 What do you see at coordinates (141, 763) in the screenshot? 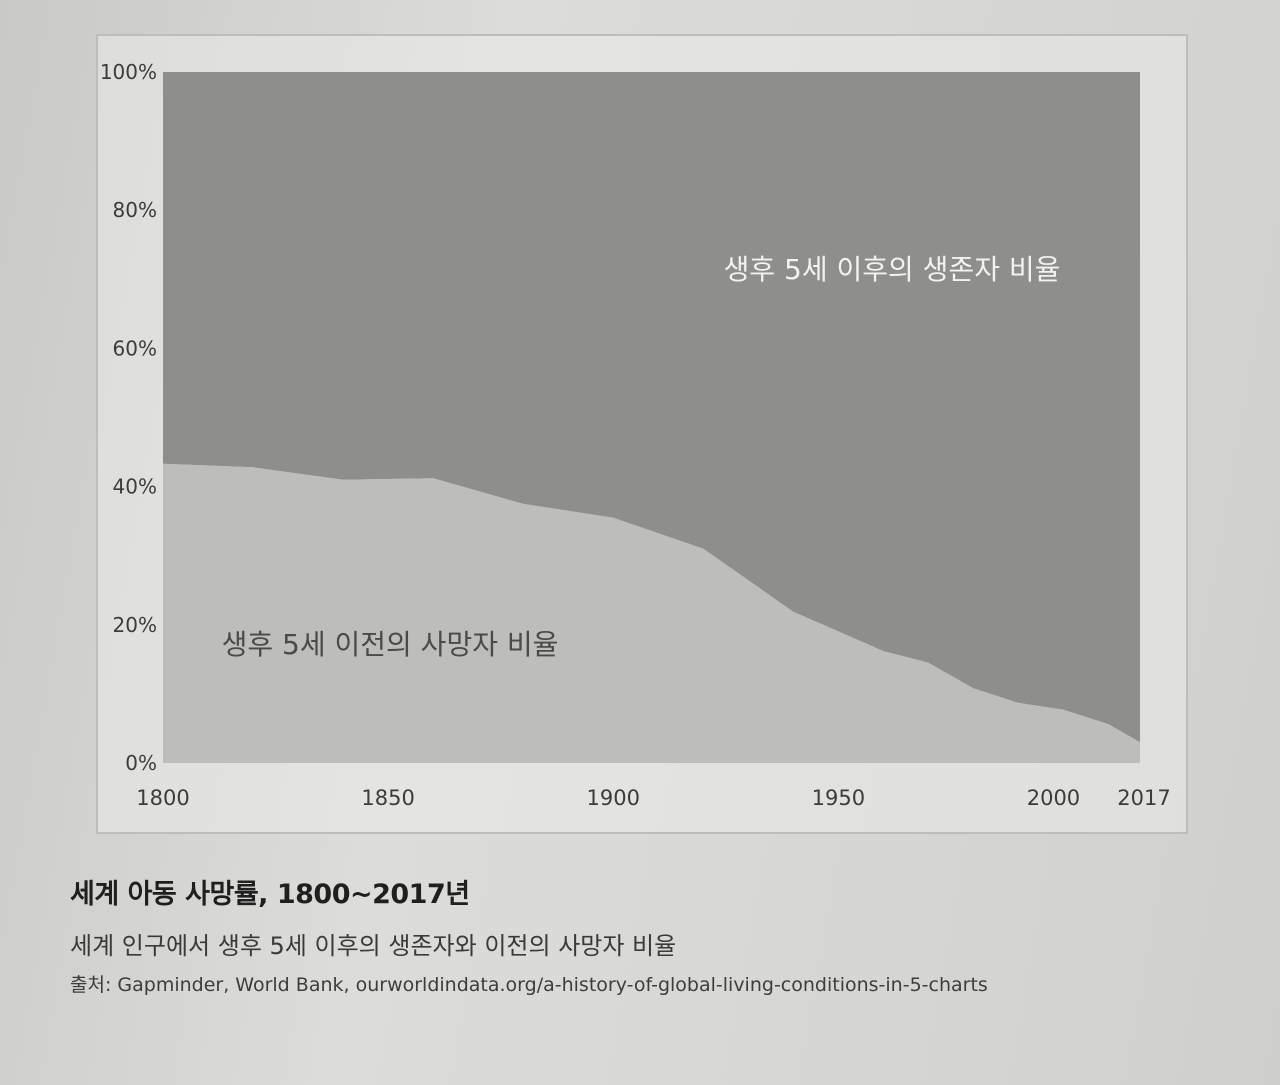
I see `y-tick-label: 0%` at bounding box center [141, 763].